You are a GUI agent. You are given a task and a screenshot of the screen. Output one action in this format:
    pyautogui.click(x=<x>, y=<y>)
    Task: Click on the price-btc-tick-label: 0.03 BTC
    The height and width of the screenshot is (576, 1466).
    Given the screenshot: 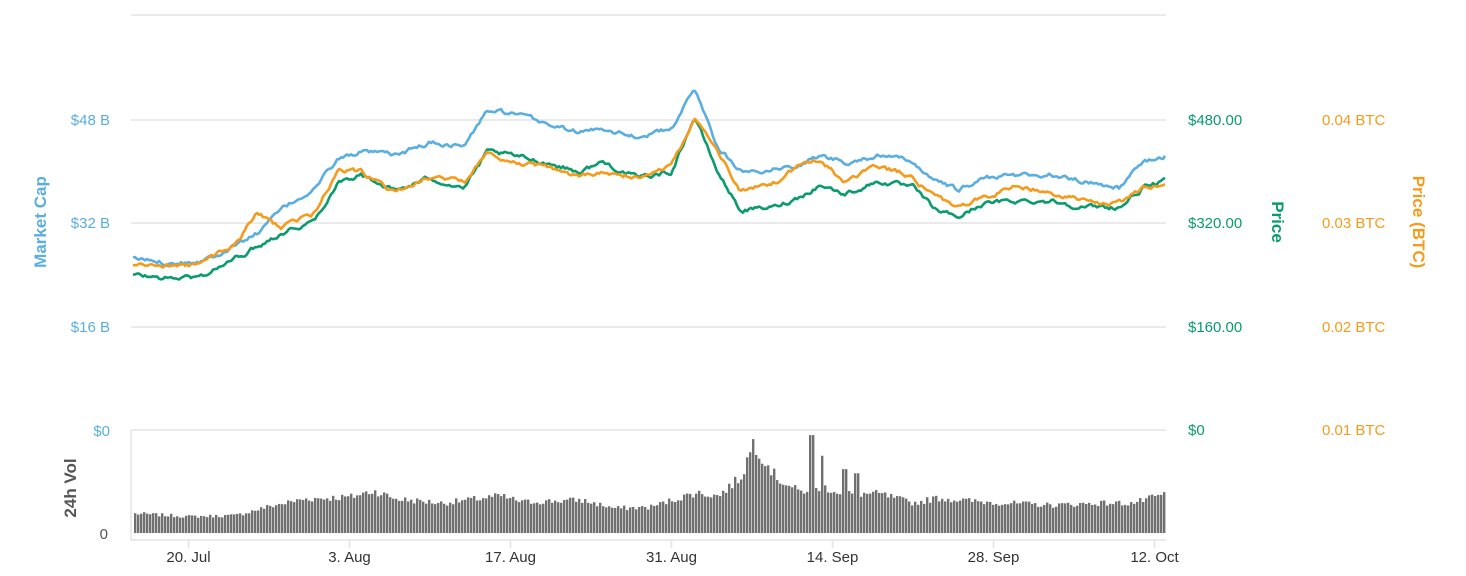 What is the action you would take?
    pyautogui.click(x=1354, y=223)
    